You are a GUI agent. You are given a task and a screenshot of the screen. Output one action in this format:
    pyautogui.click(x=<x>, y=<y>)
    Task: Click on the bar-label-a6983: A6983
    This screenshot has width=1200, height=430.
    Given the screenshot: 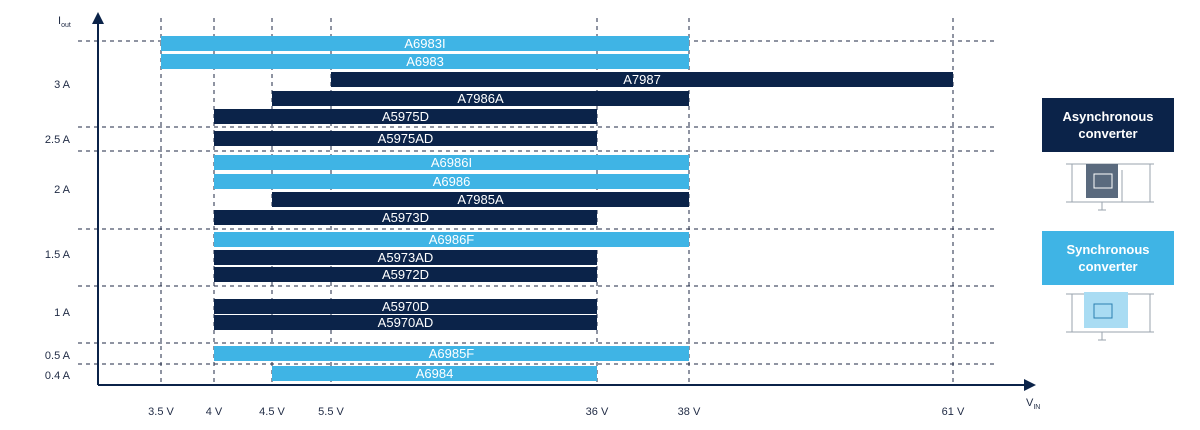 What is the action you would take?
    pyautogui.click(x=425, y=61)
    